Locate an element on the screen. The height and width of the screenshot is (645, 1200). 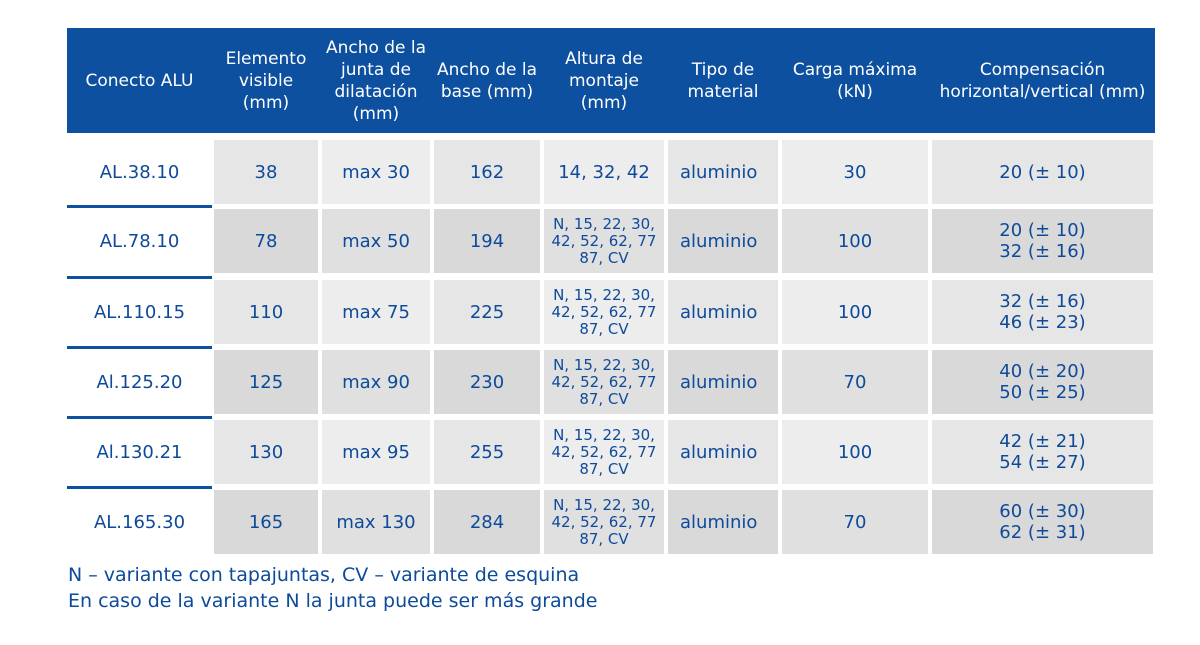
table-cell: max 30 is located at coordinates (376, 172).